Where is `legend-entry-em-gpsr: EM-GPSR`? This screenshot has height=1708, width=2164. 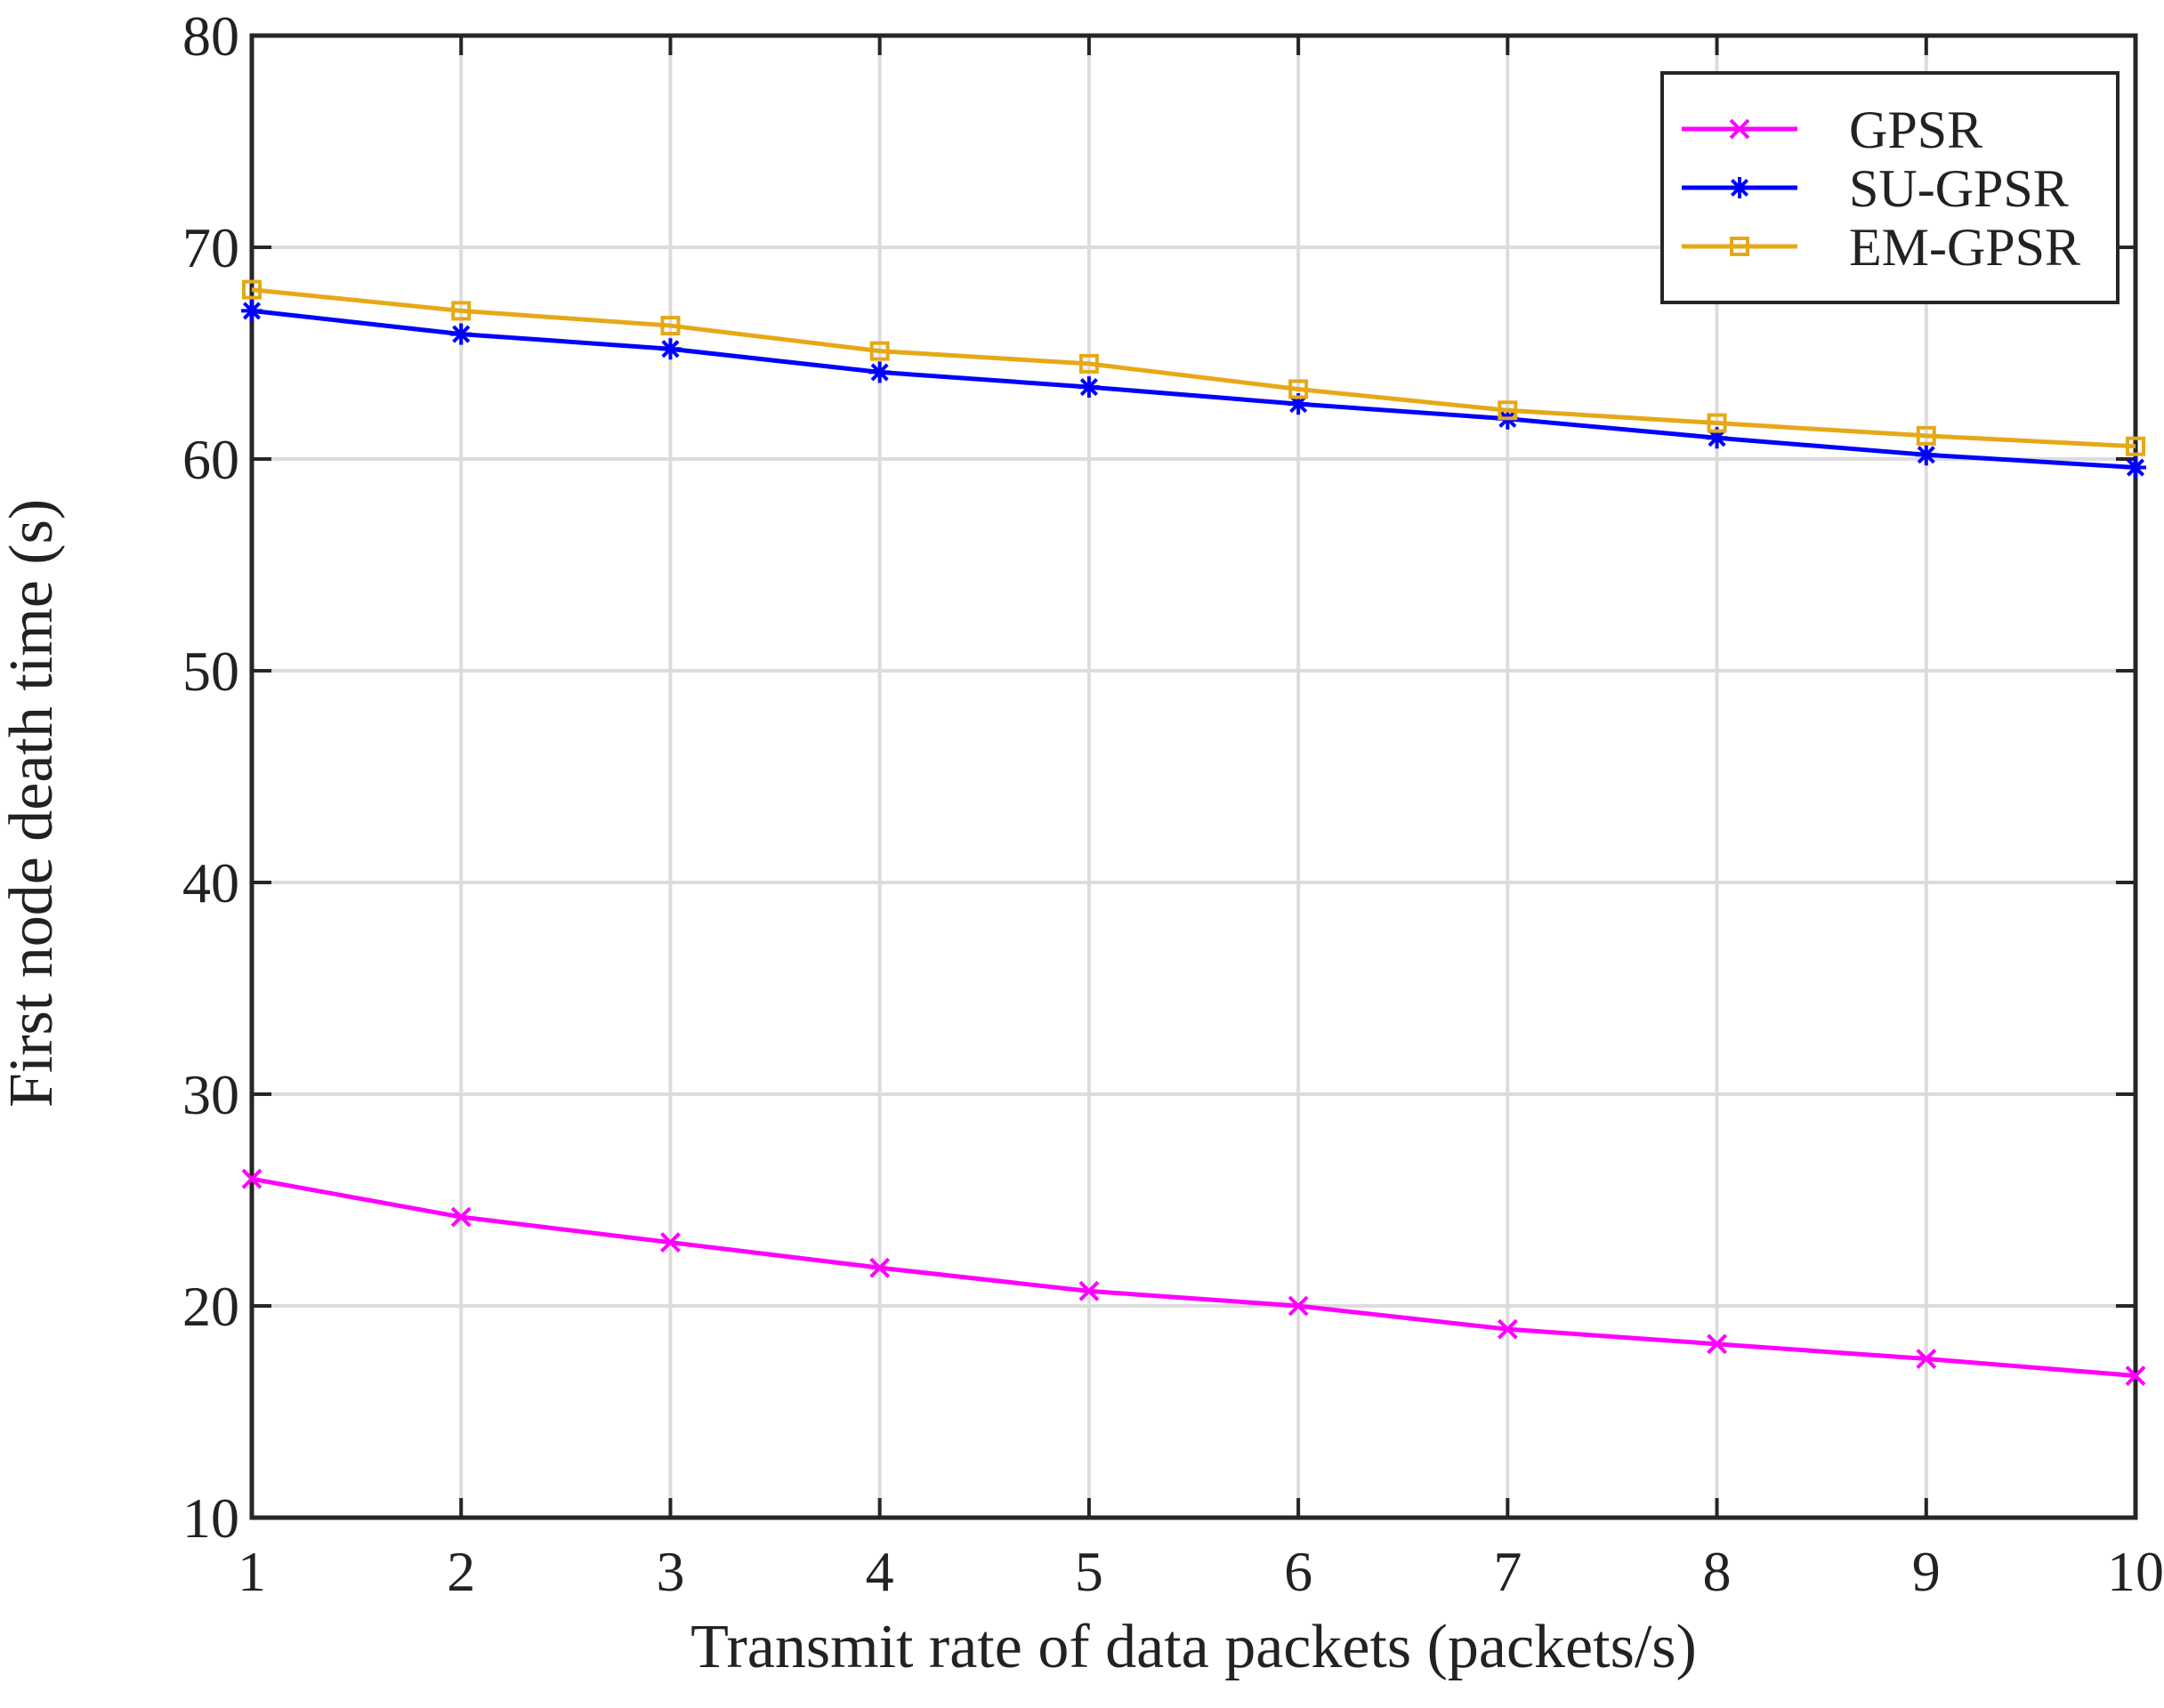
legend-entry-em-gpsr: EM-GPSR is located at coordinates (1881, 247).